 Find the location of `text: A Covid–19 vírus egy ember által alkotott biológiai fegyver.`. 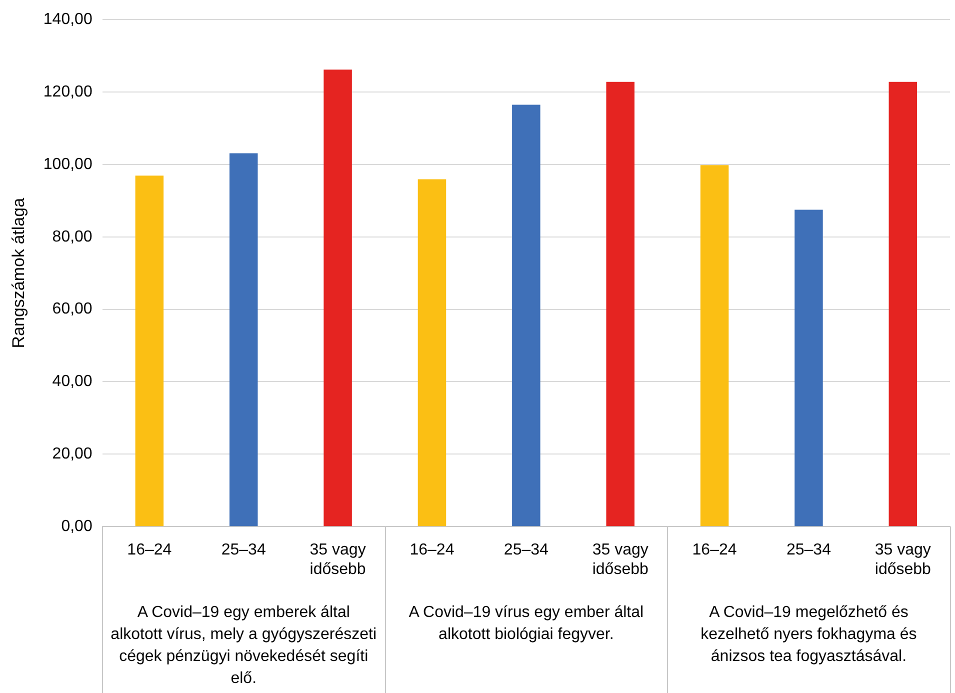

text: A Covid–19 vírus egy ember által alkotott biológiai fegyver. is located at coordinates (526, 624).